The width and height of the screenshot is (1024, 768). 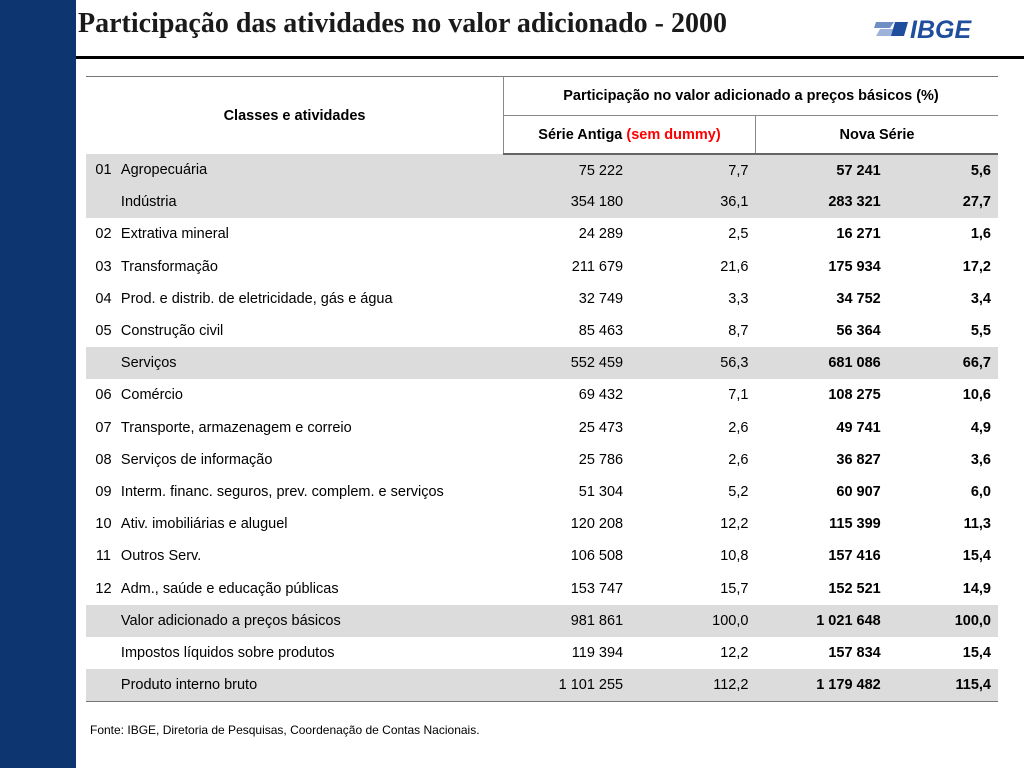 What do you see at coordinates (597, 363) in the screenshot?
I see `cell-antiga-valor: 552 459` at bounding box center [597, 363].